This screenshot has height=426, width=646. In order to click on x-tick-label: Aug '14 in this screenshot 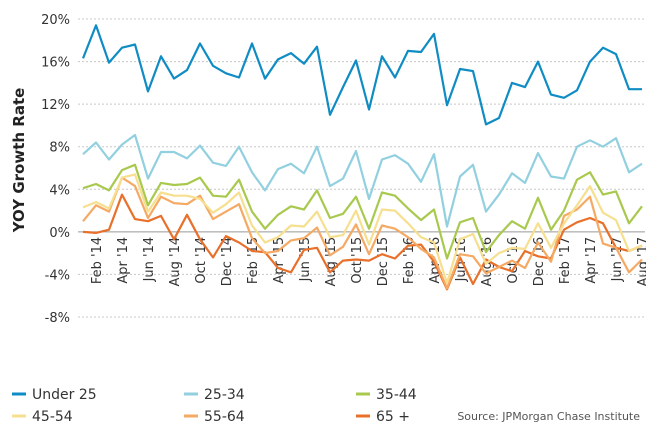, I will do `click(175, 262)`.